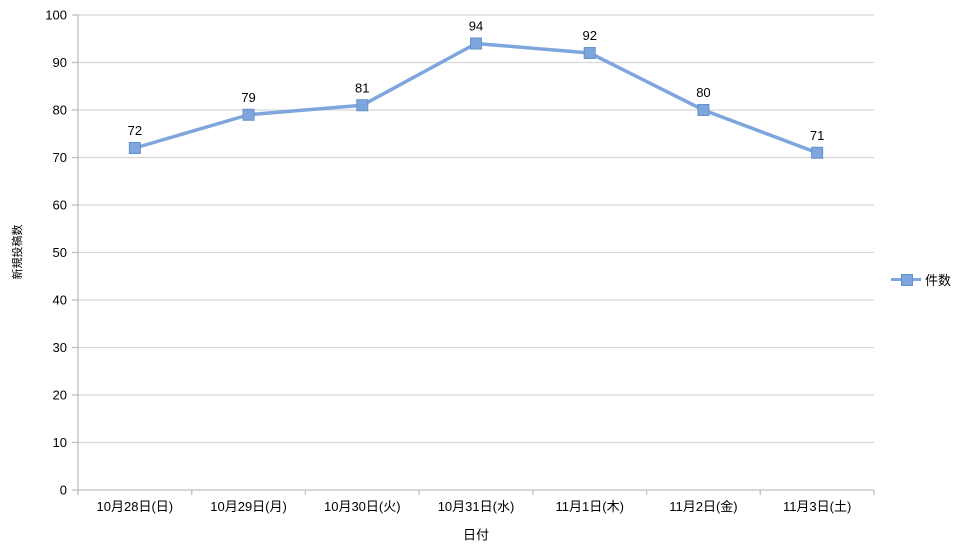 This screenshot has height=553, width=963. I want to click on legend-square-swatch, so click(907, 280).